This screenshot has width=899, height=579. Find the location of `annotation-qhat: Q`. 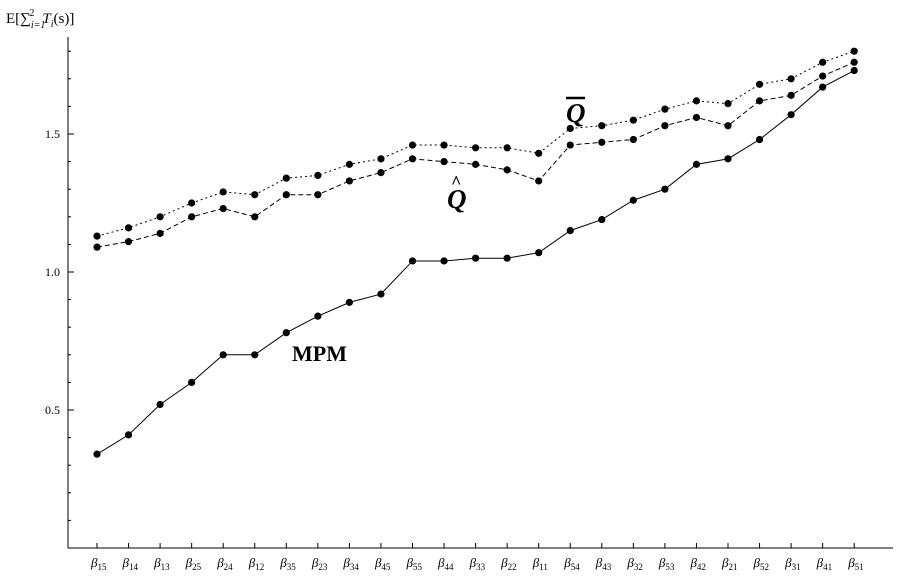

annotation-qhat: Q is located at coordinates (457, 199).